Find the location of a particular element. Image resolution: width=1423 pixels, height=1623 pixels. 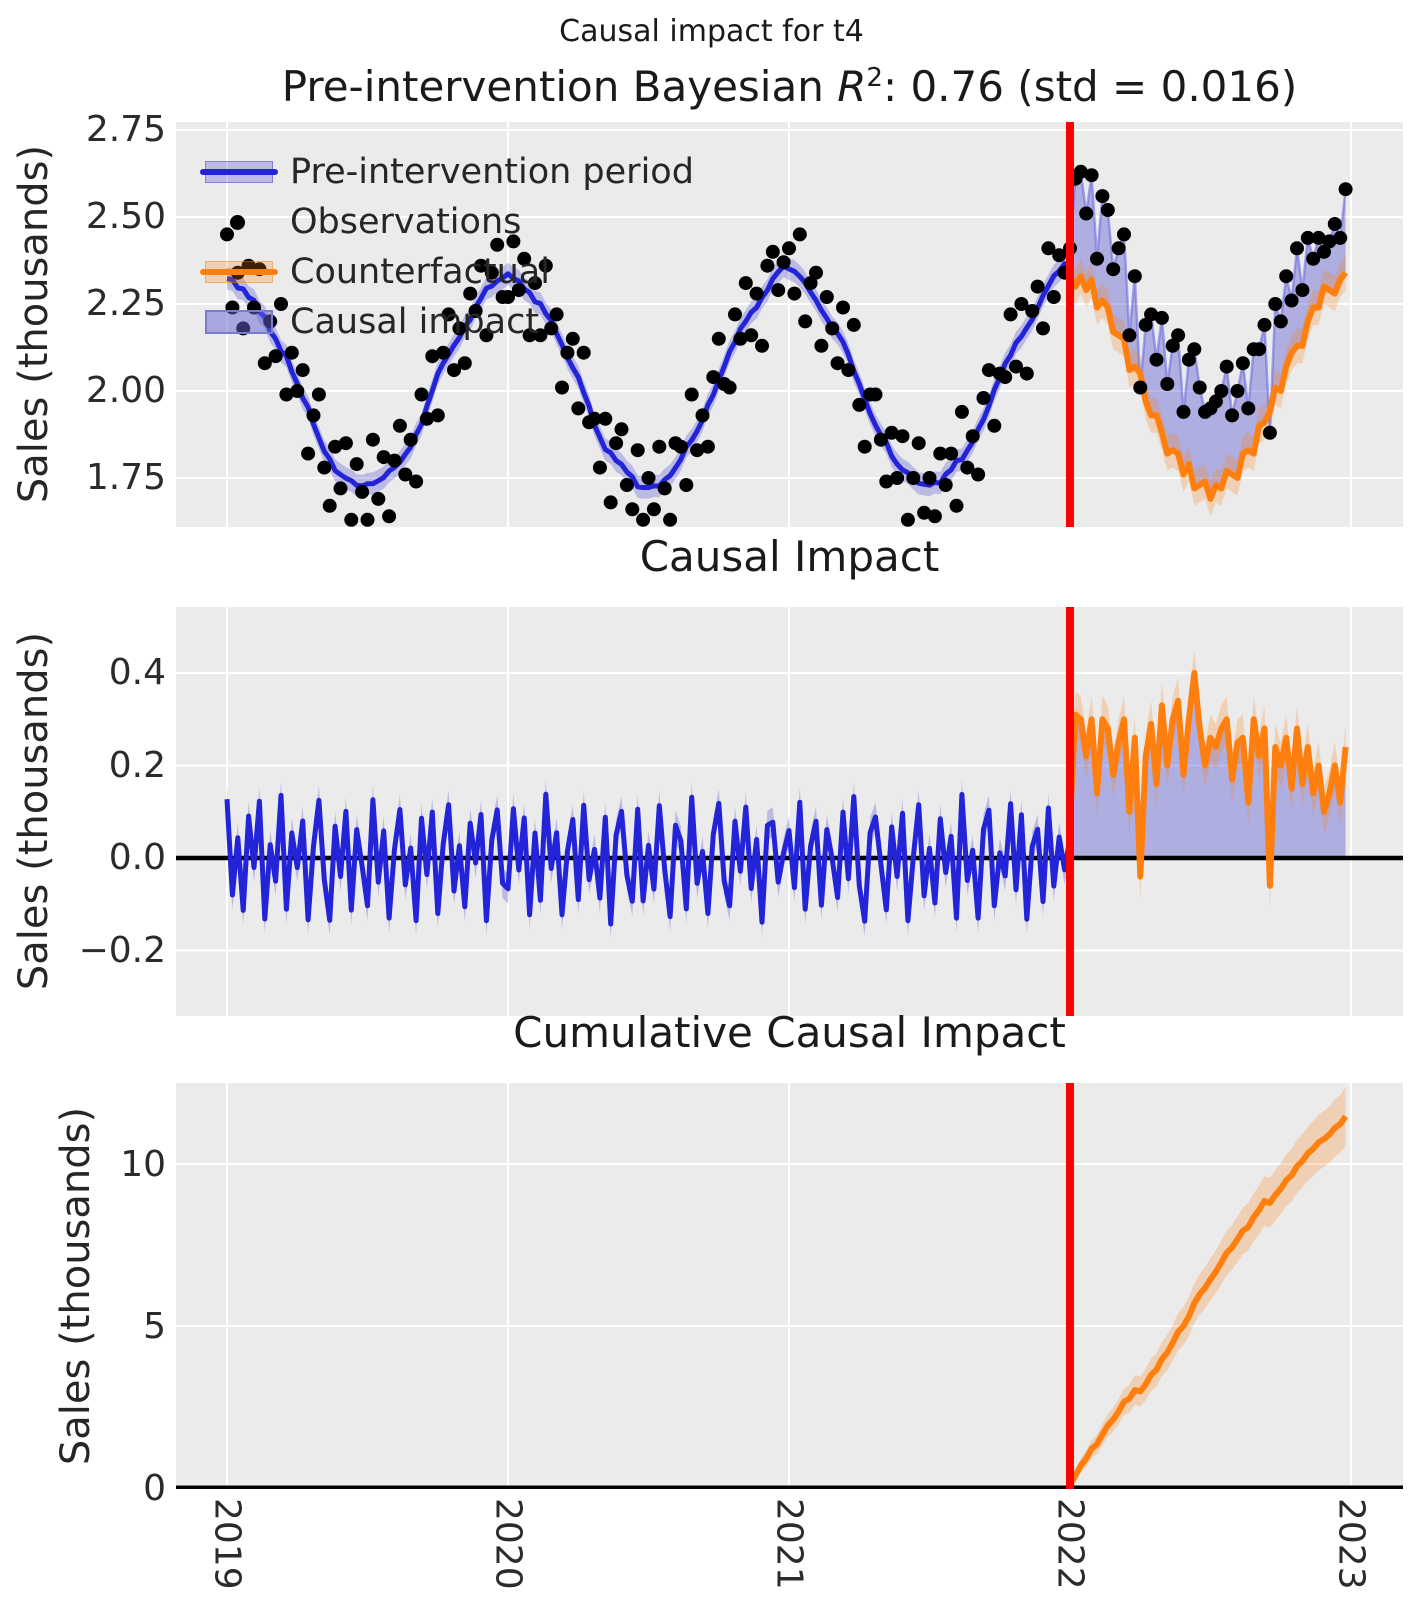

ytick-2-50: 2.50 is located at coordinates (125, 216).